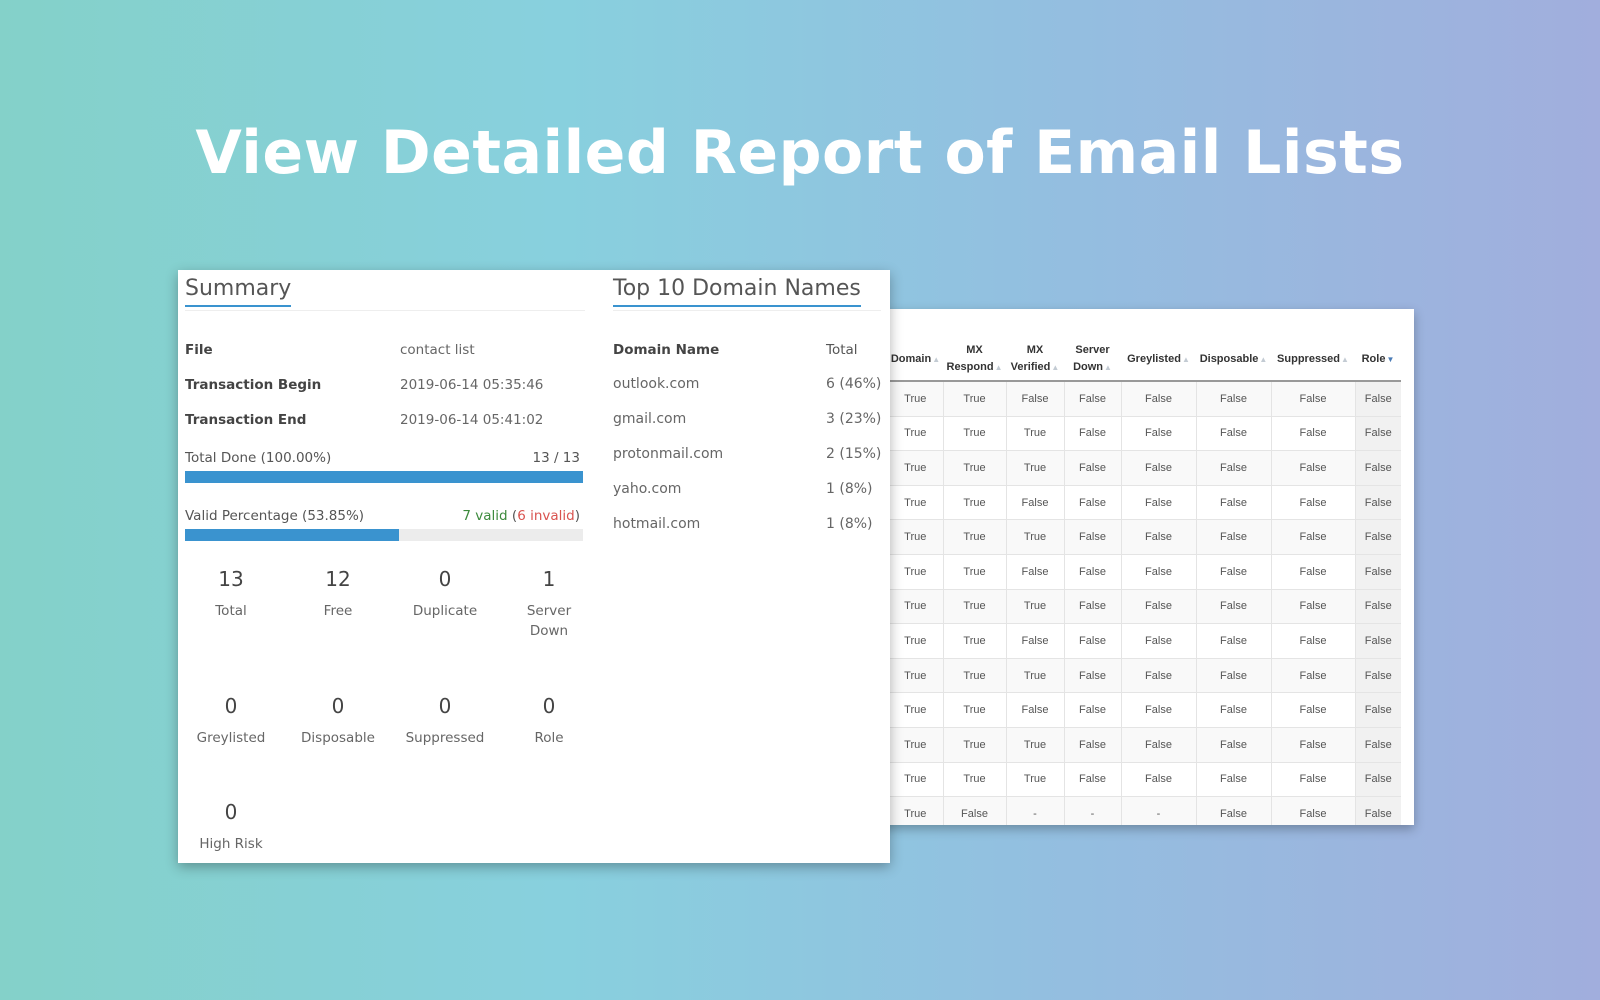 Image resolution: width=1600 pixels, height=1000 pixels. I want to click on column-header-mx-respond: MX Respond▲, so click(974, 360).